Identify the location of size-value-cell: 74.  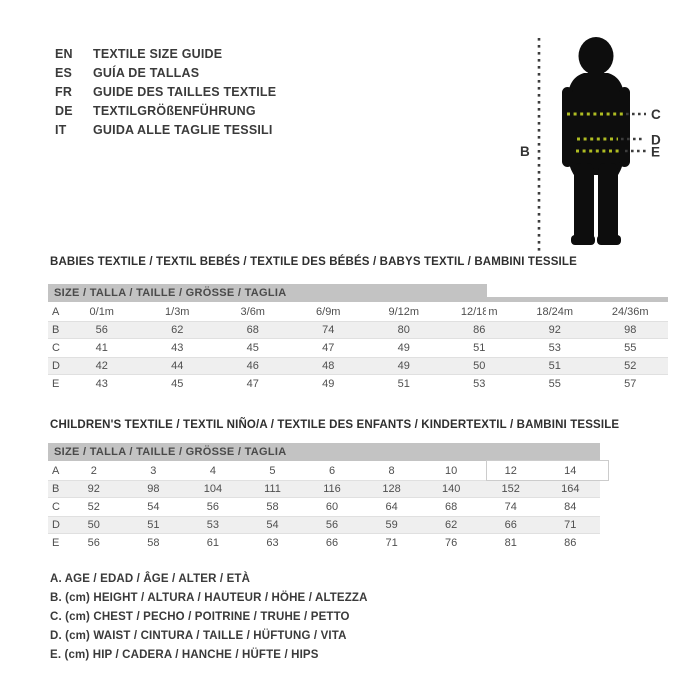
(328, 330).